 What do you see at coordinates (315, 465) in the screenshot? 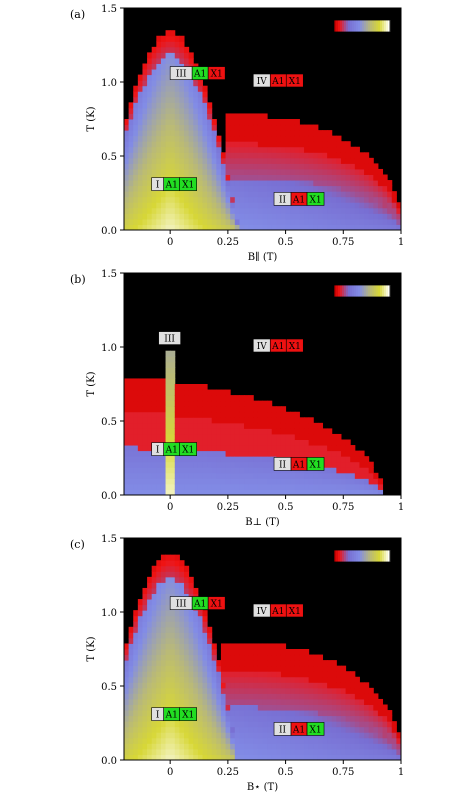
I see `phase-x-label: X1` at bounding box center [315, 465].